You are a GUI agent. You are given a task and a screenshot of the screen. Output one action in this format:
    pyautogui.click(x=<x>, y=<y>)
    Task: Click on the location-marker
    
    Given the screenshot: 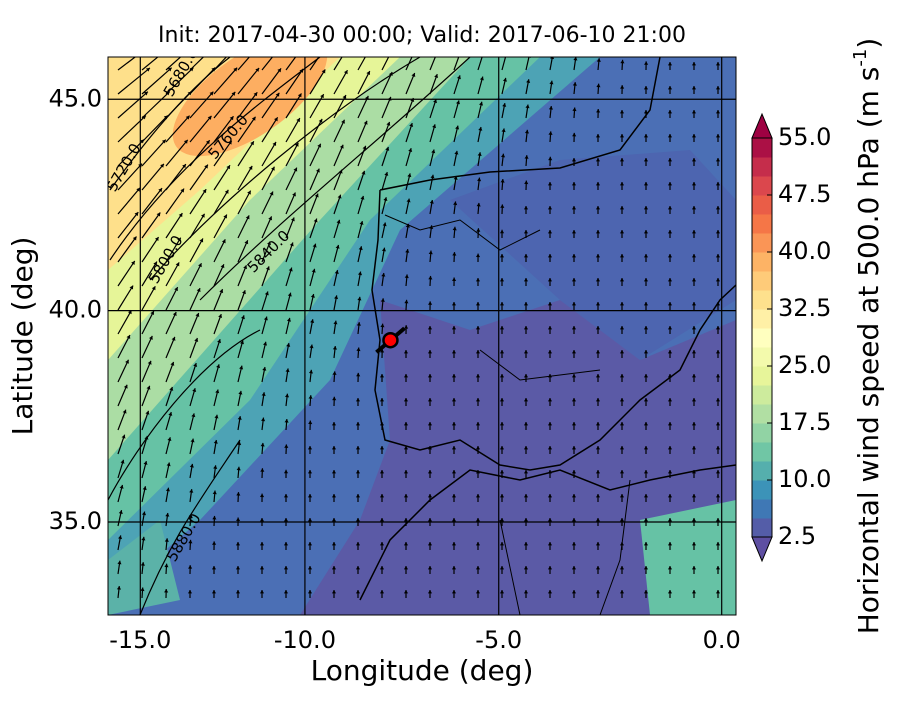 What is the action you would take?
    pyautogui.click(x=390, y=340)
    